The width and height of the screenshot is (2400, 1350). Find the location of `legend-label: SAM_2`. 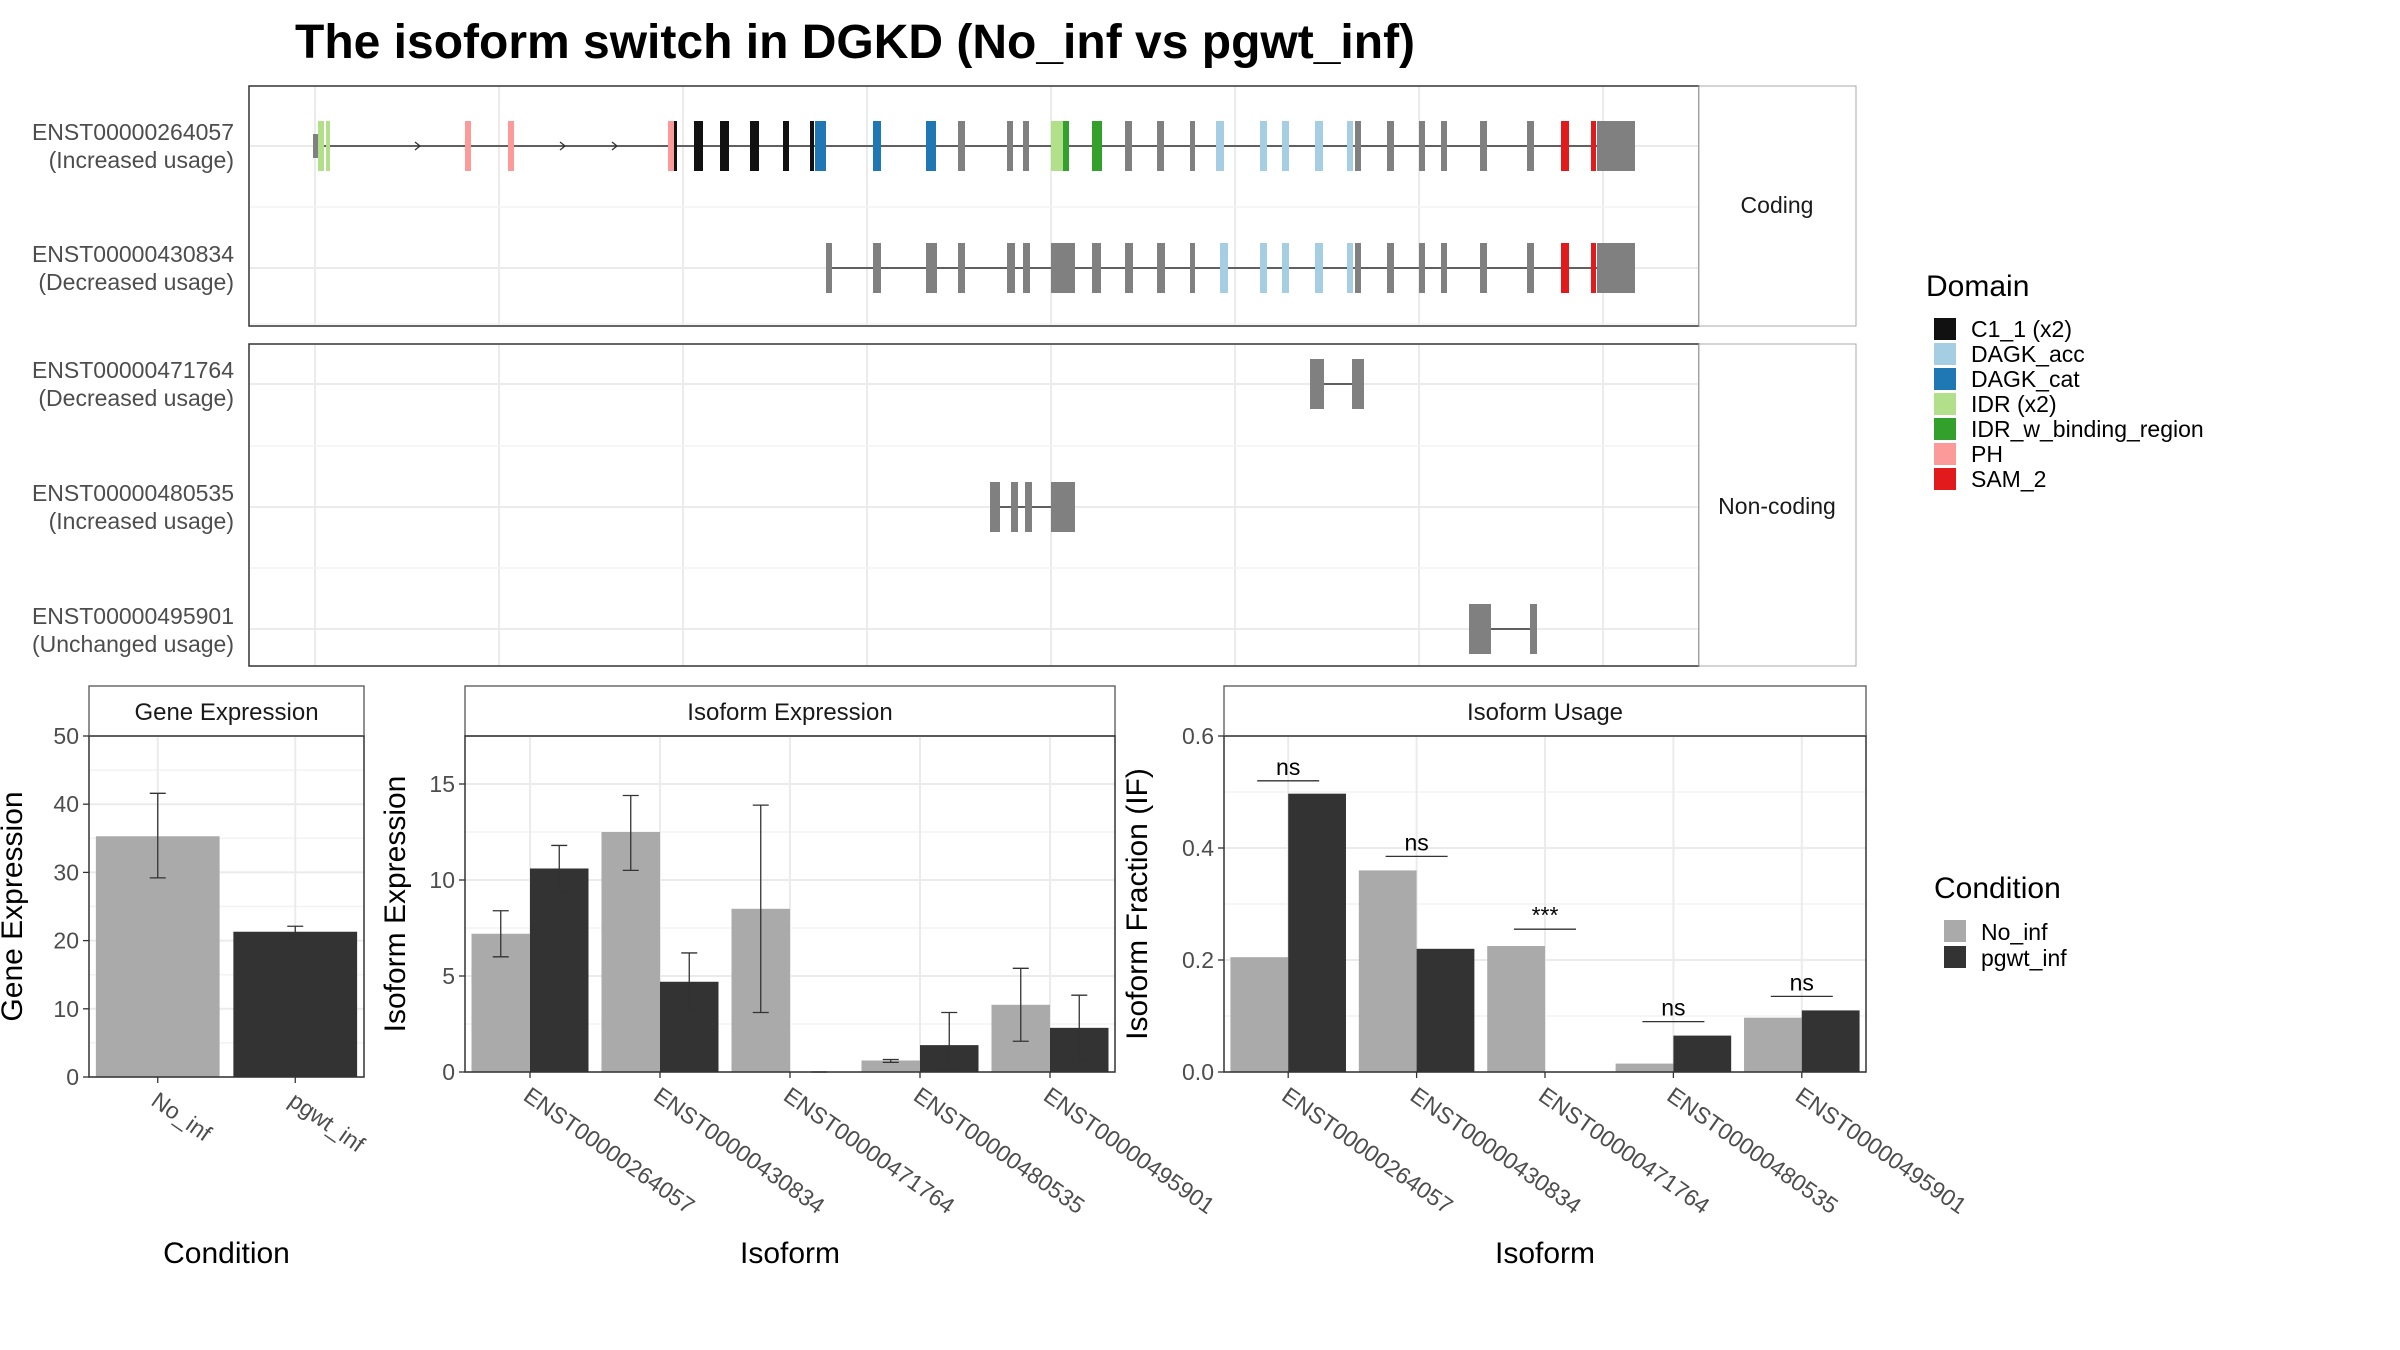

legend-label: SAM_2 is located at coordinates (2008, 479).